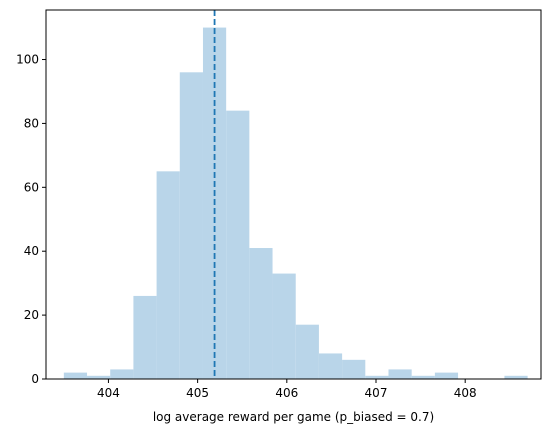 Image resolution: width=552 pixels, height=433 pixels. Describe the element at coordinates (31, 123) in the screenshot. I see `y-tick-label: 80` at that location.